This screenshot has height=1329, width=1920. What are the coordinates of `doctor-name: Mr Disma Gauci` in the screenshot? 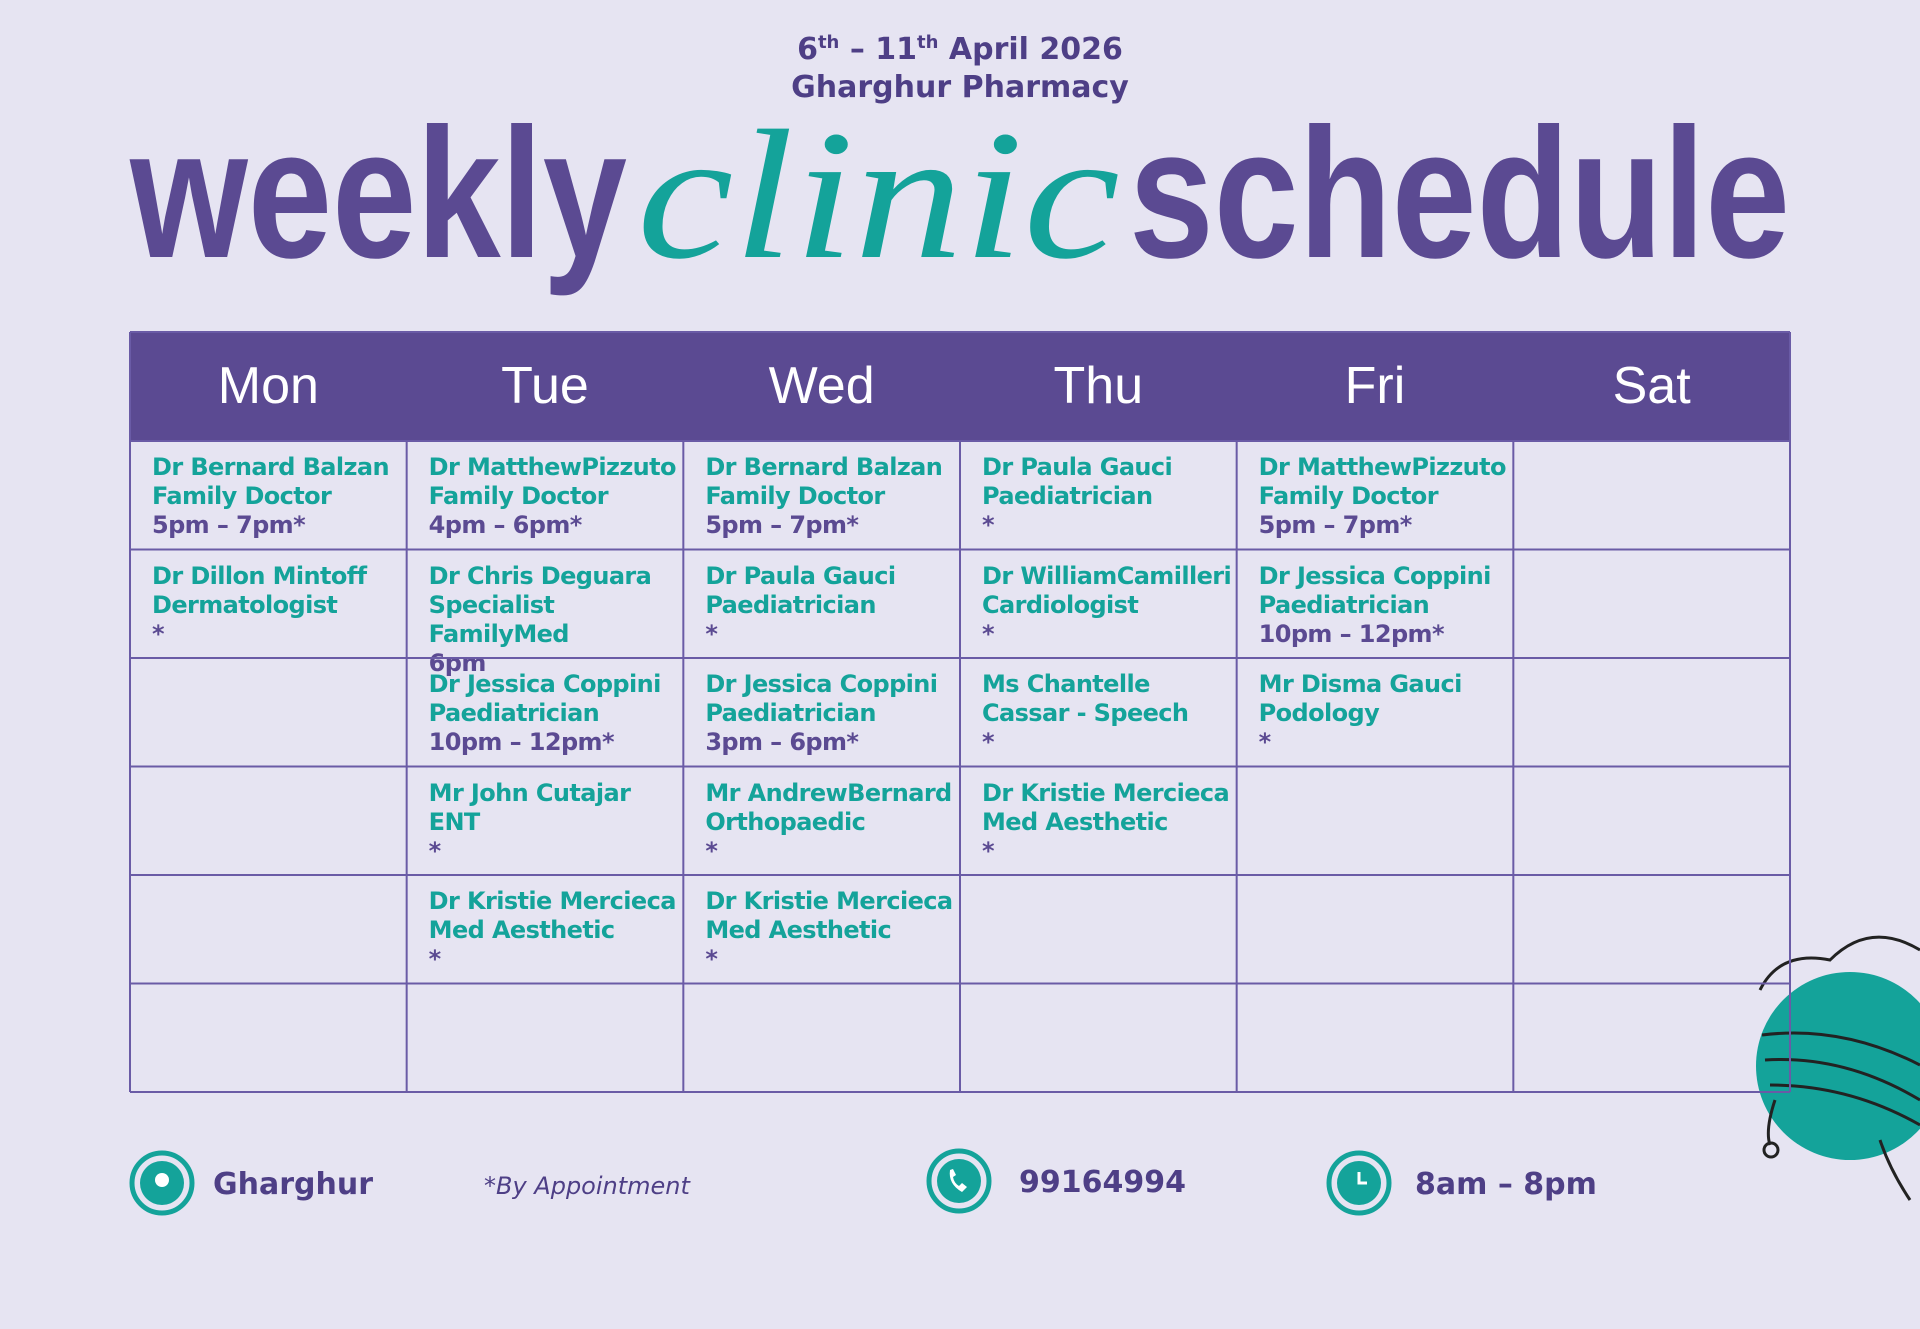 It's located at (1360, 684).